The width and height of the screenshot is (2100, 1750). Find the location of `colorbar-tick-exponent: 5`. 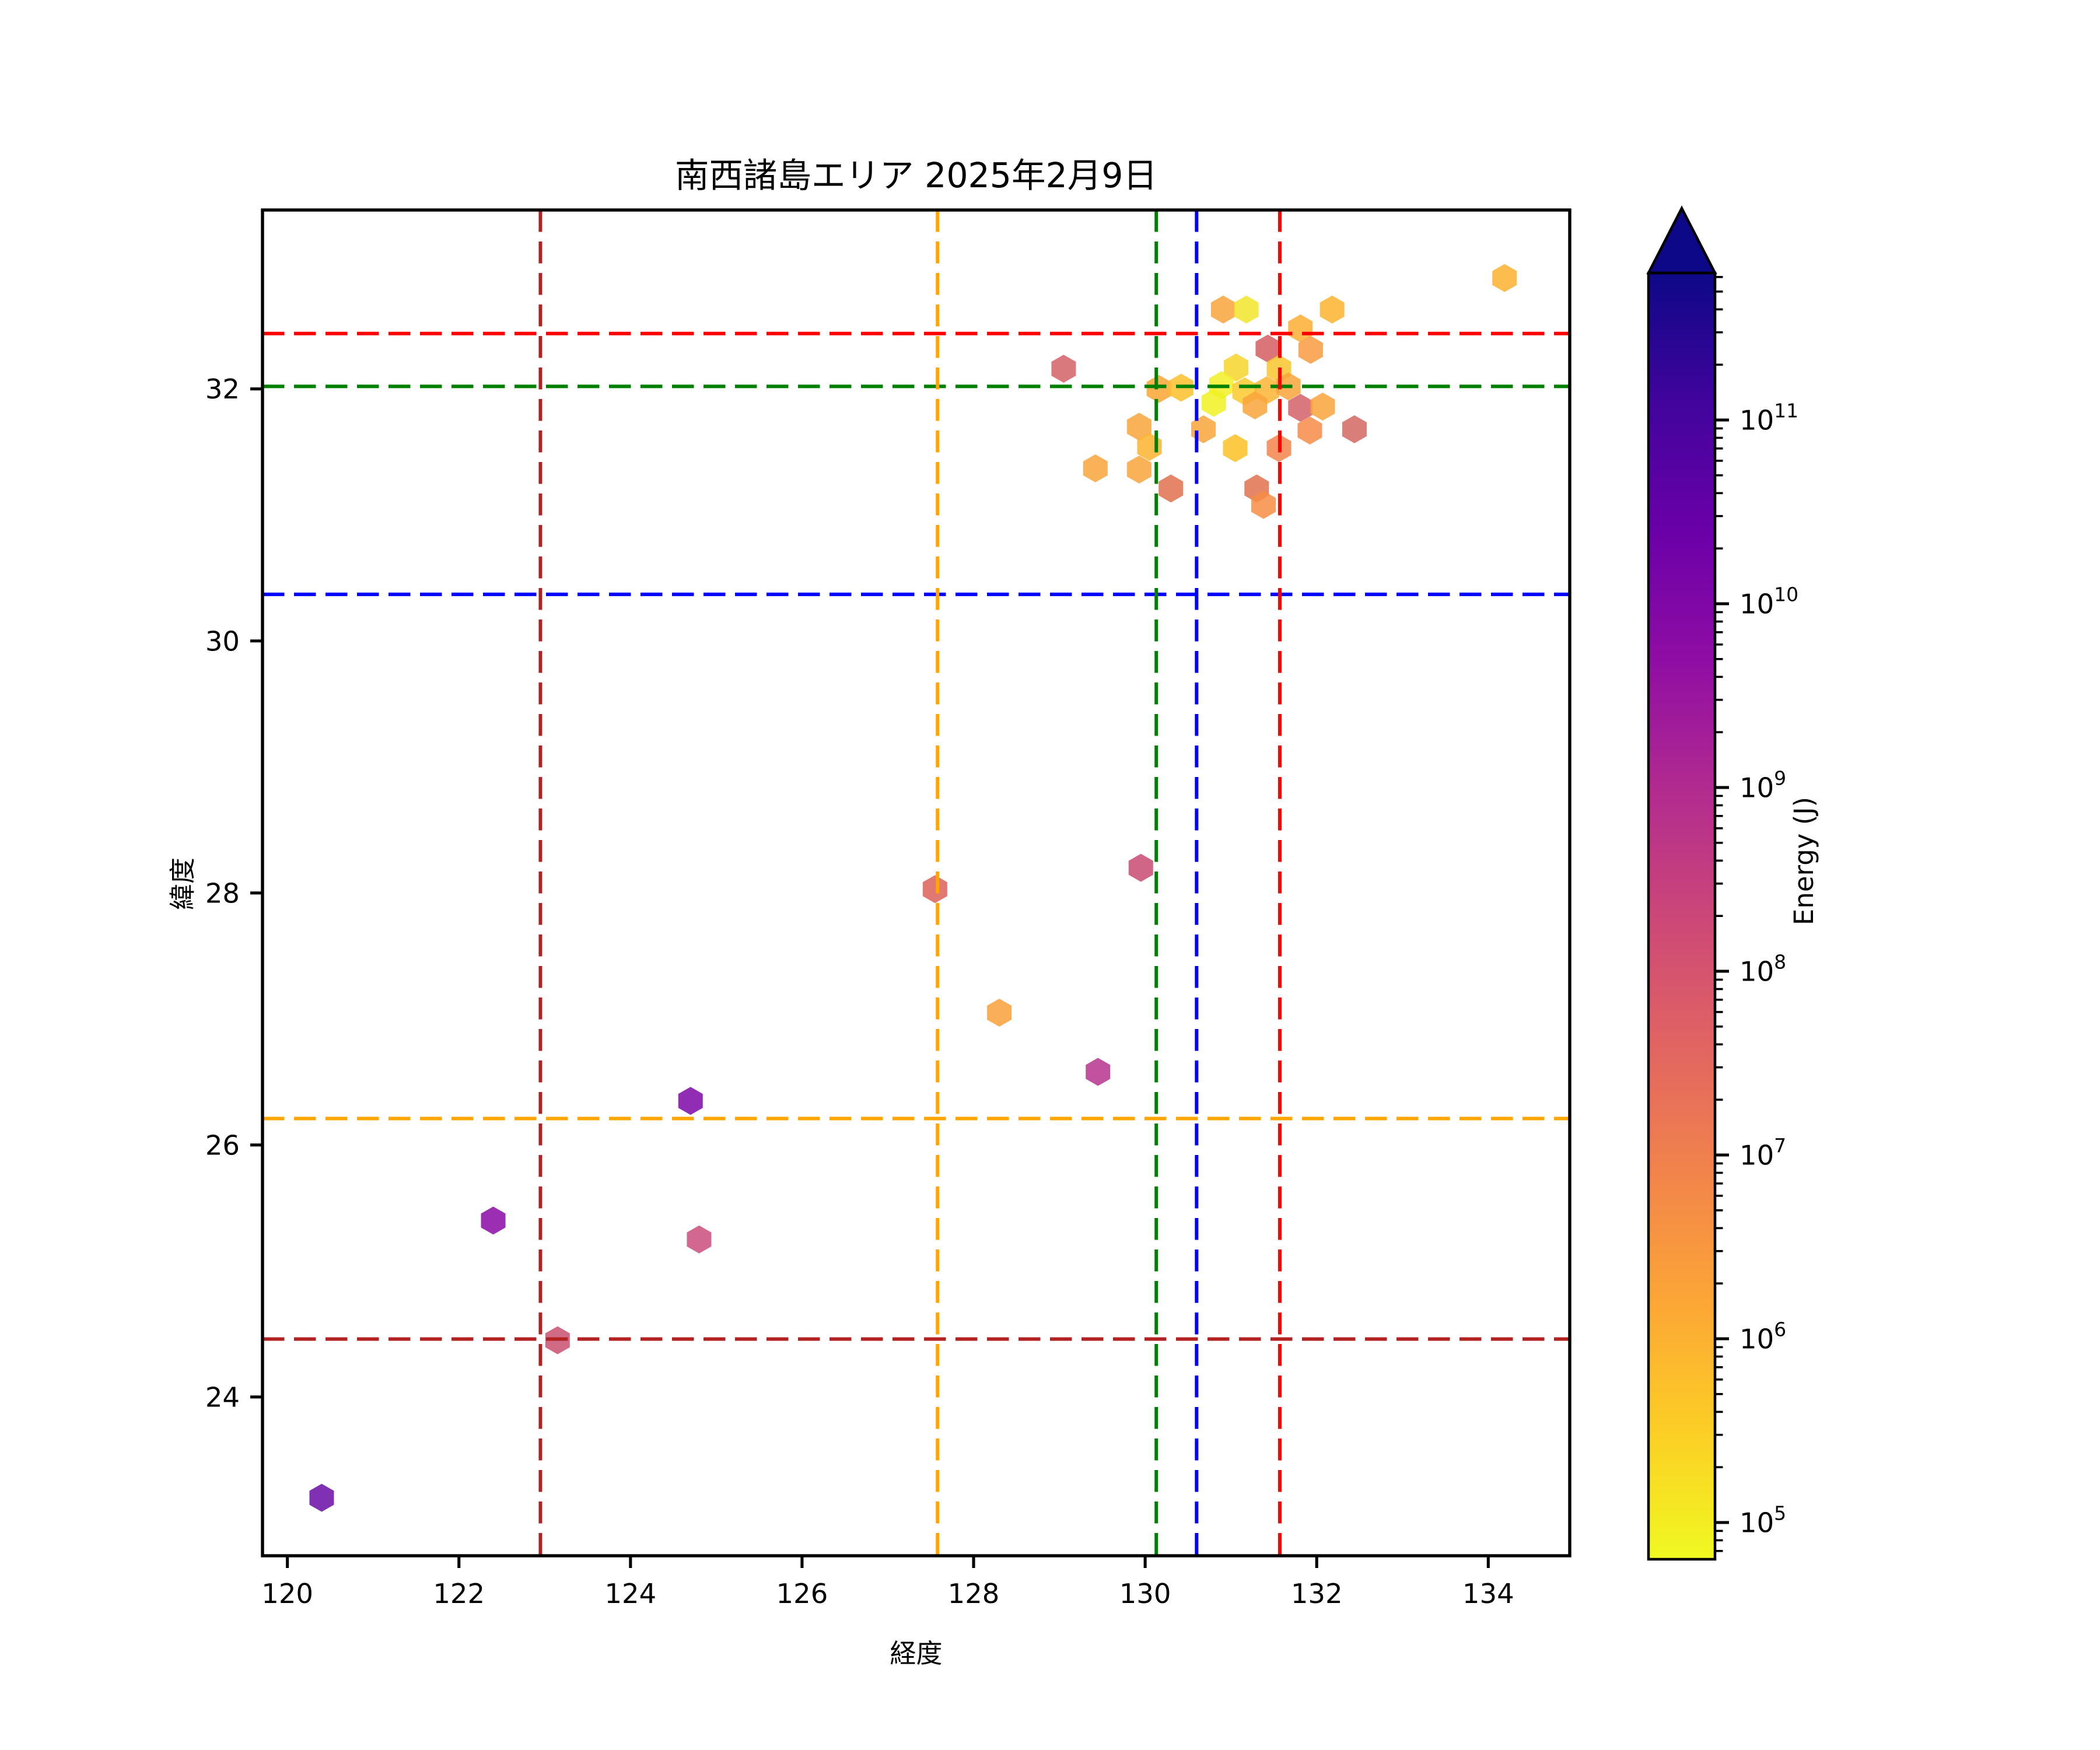

colorbar-tick-exponent: 5 is located at coordinates (1780, 1513).